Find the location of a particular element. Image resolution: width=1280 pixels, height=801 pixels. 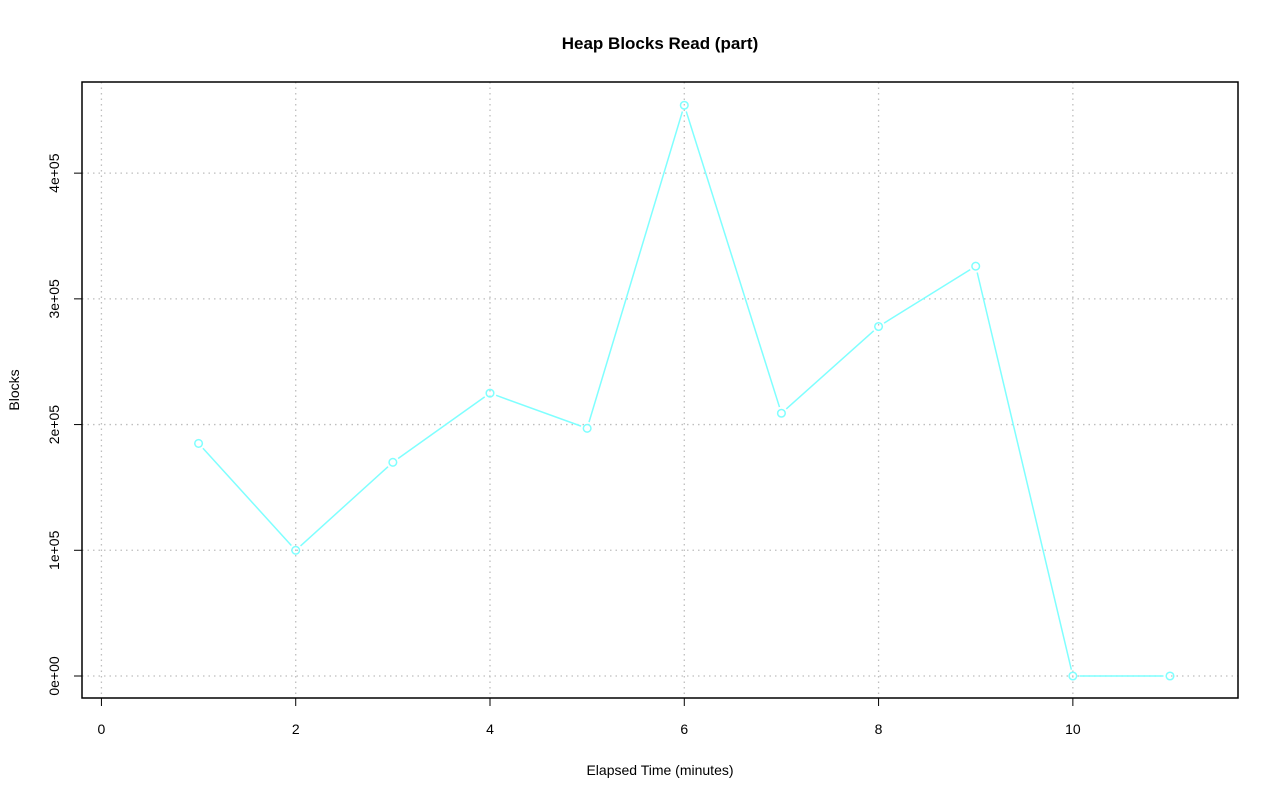

x-tick-label: 10 is located at coordinates (1073, 729).